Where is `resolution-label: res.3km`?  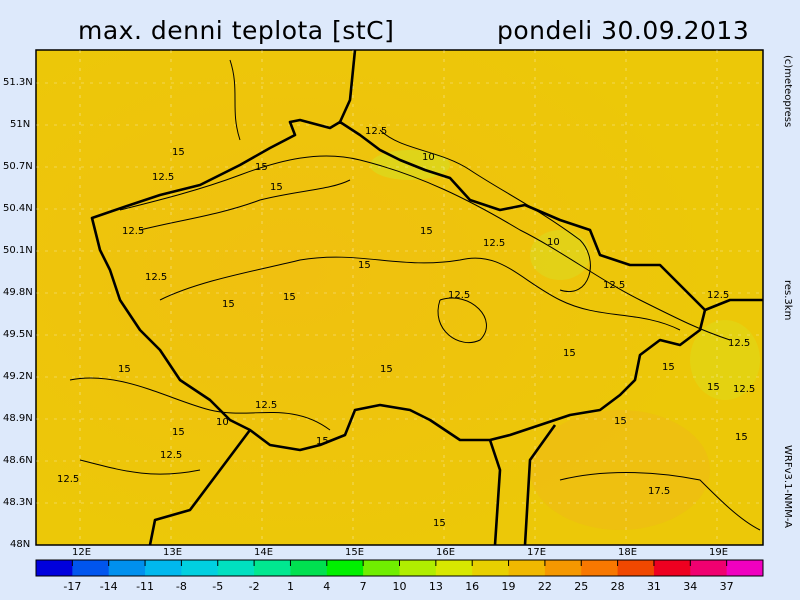 resolution-label: res.3km is located at coordinates (787, 300).